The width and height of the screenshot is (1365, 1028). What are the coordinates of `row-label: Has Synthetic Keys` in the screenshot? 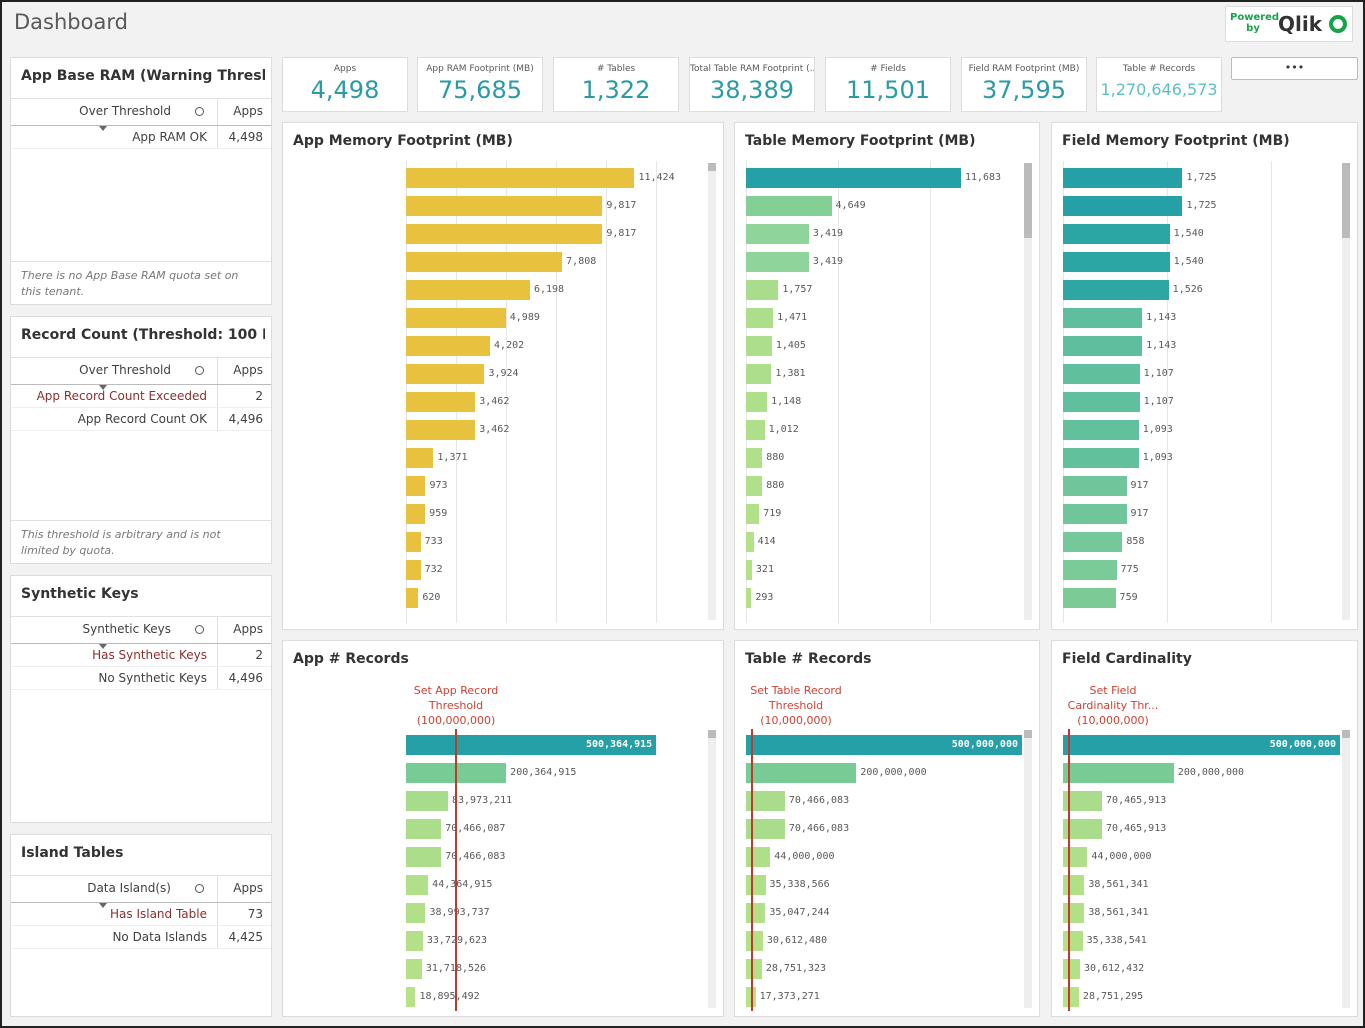 It's located at (149, 655).